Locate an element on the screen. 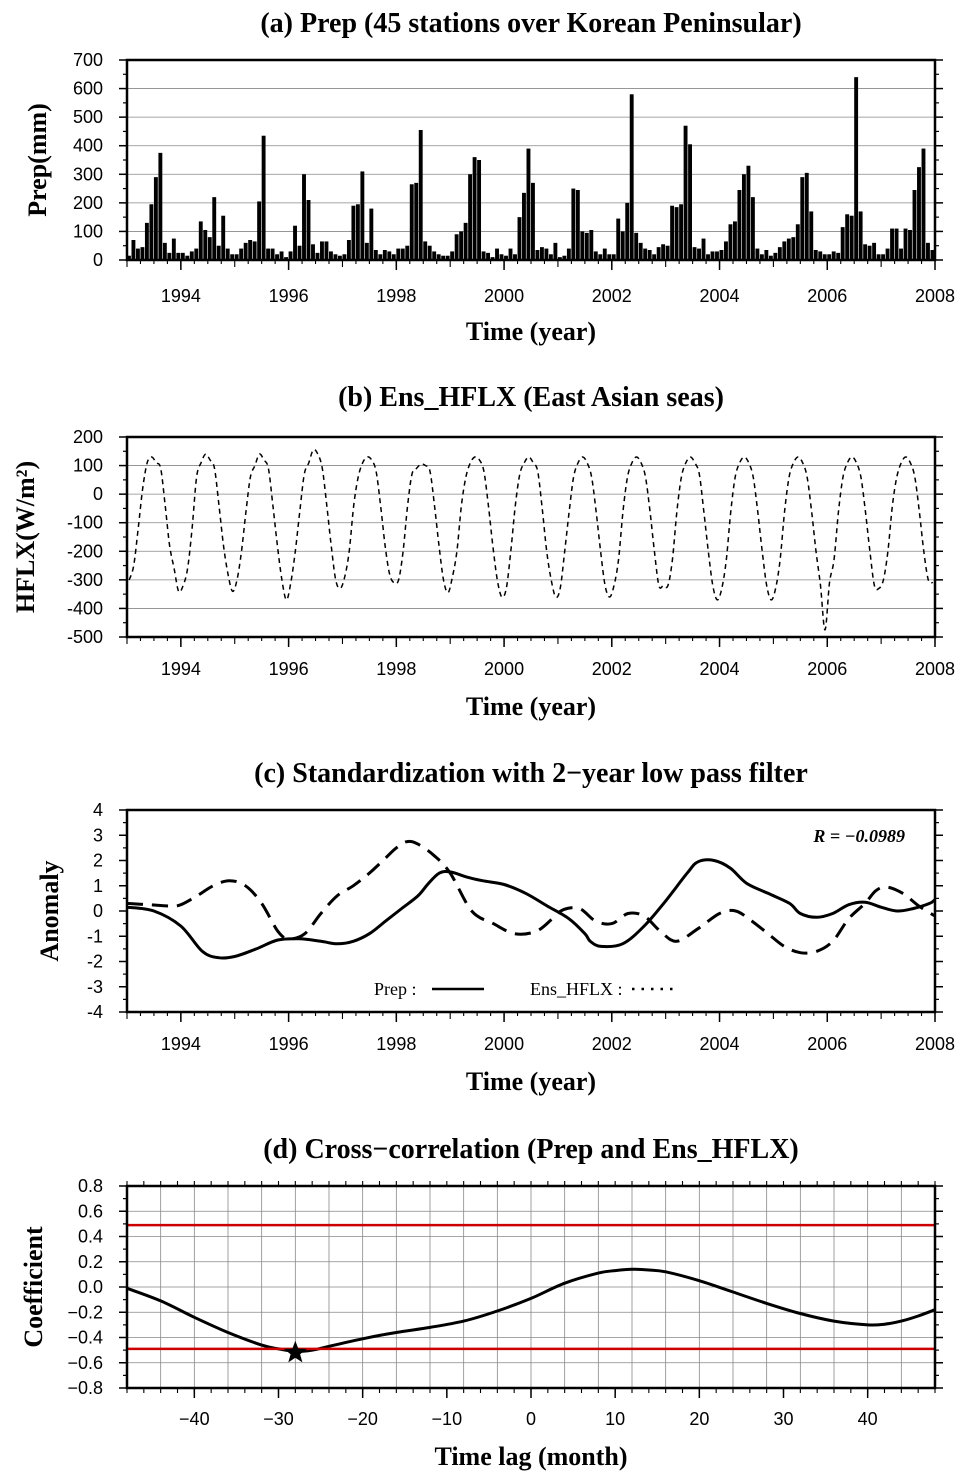  y-tick-label: -3 is located at coordinates (95, 987).